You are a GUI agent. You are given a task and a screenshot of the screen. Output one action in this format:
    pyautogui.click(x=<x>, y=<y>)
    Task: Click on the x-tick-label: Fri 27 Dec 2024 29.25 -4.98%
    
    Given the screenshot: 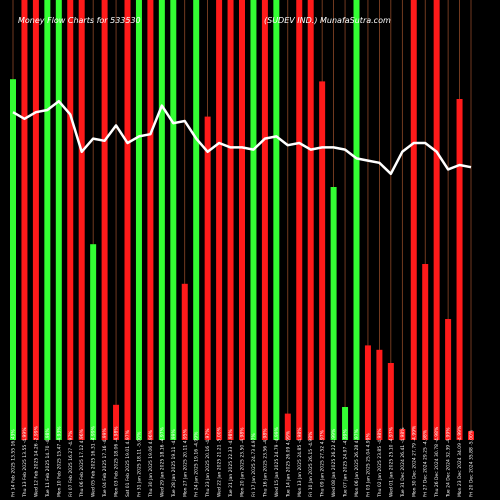 What is the action you would take?
    pyautogui.click(x=426, y=463)
    